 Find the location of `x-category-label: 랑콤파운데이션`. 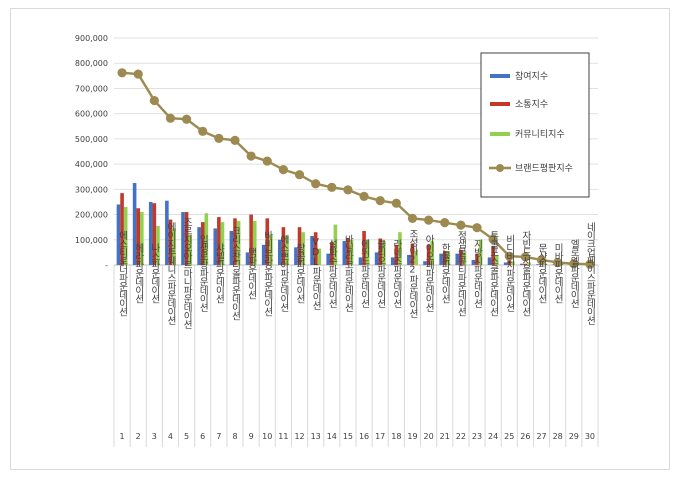

x-category-label: 랑콤파운데이션 is located at coordinates (299, 273).